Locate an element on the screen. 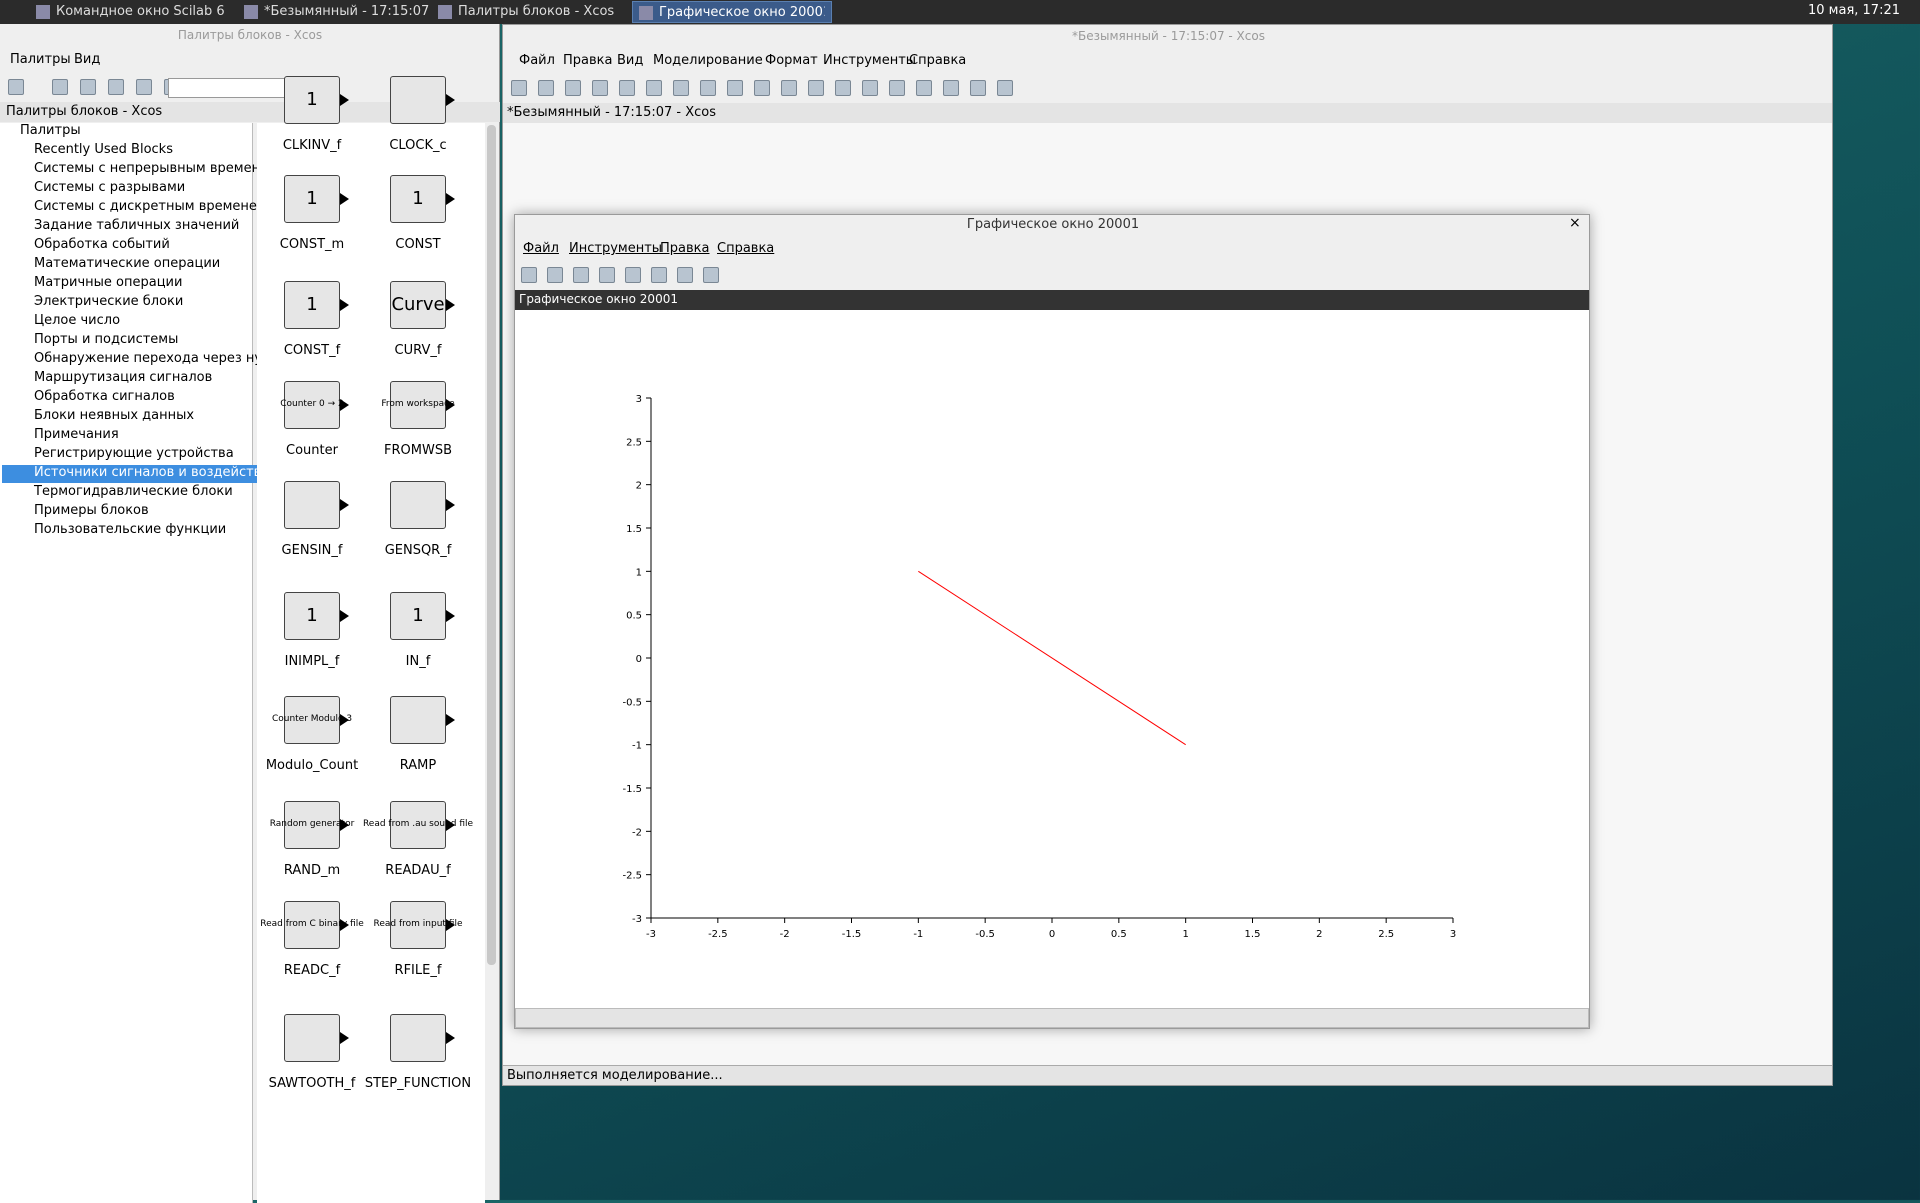 This screenshot has height=1203, width=1920. block-label: INIMPL_f is located at coordinates (312, 661).